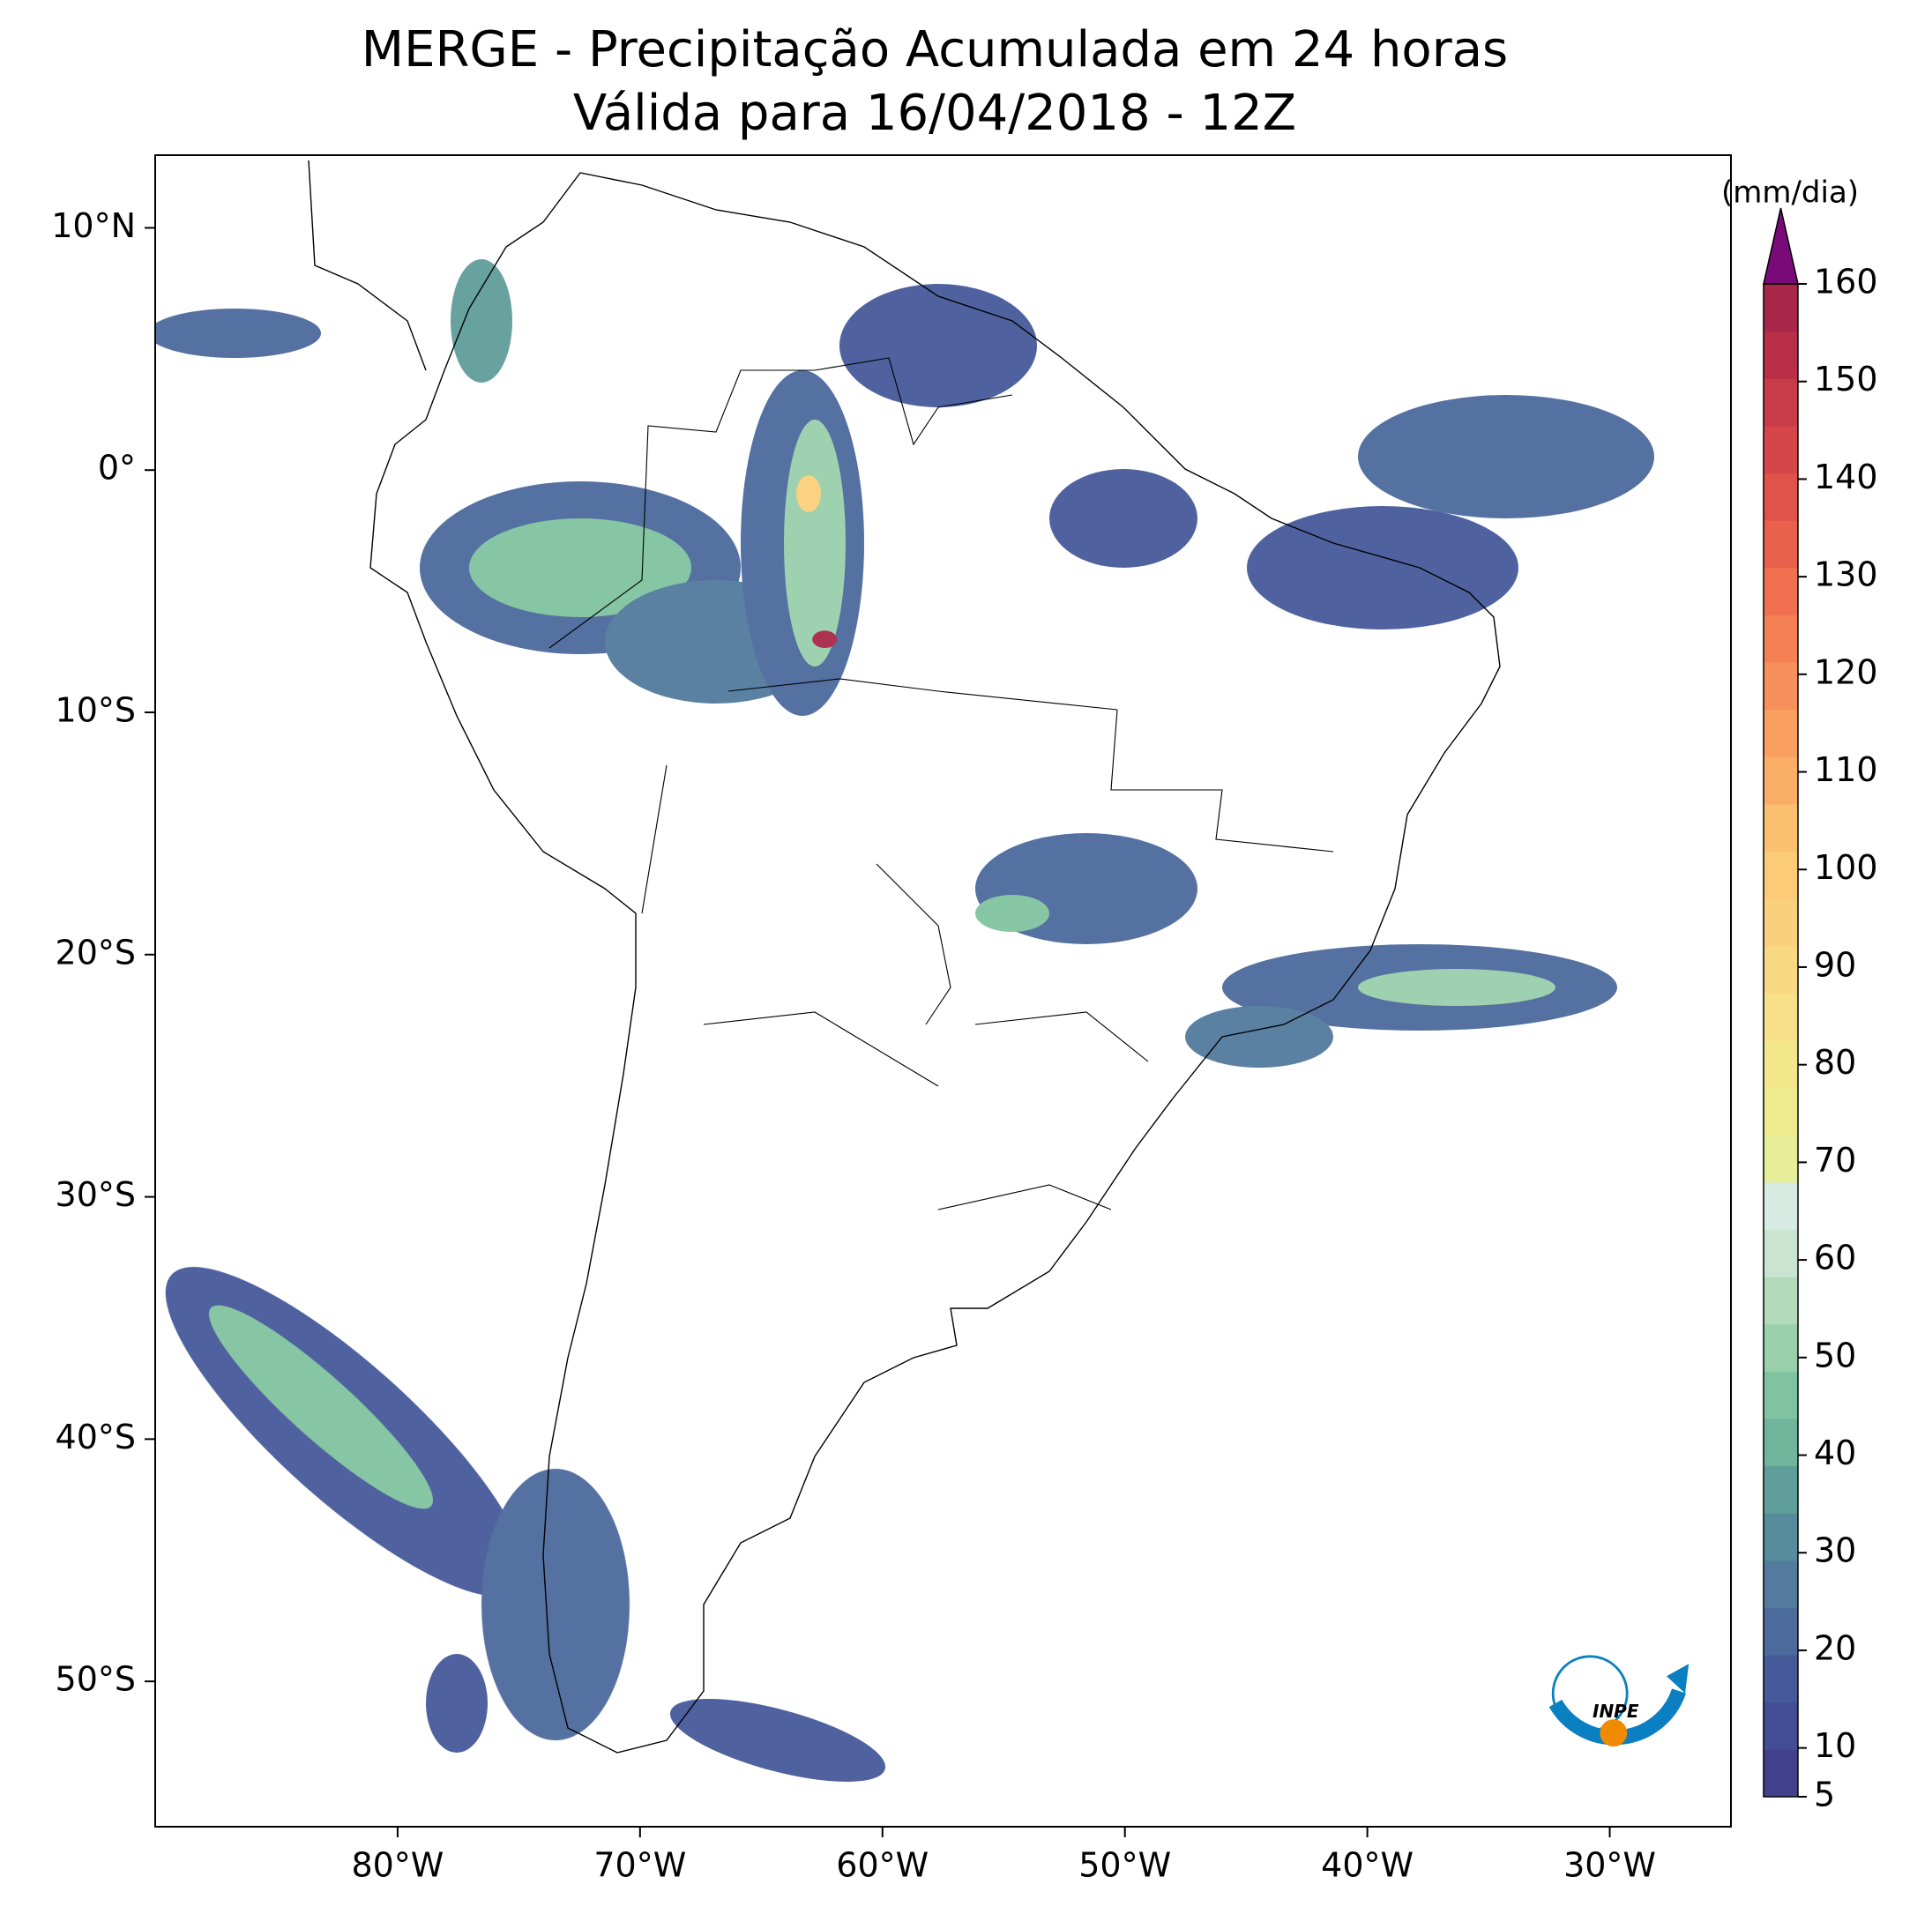 The image size is (1932, 1914). I want to click on colorbar-frame, so click(1781, 1040).